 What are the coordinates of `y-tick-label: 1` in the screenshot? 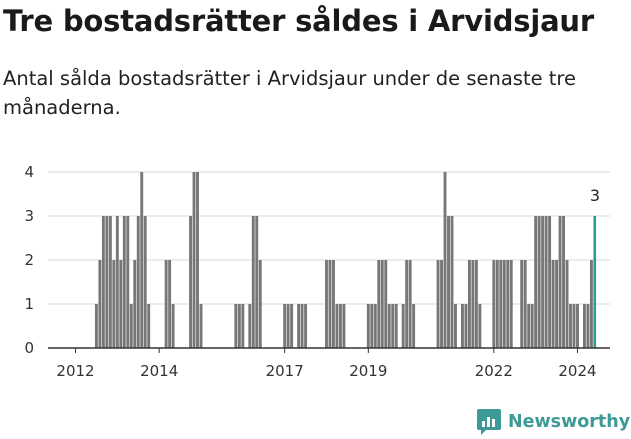 It's located at (29, 304).